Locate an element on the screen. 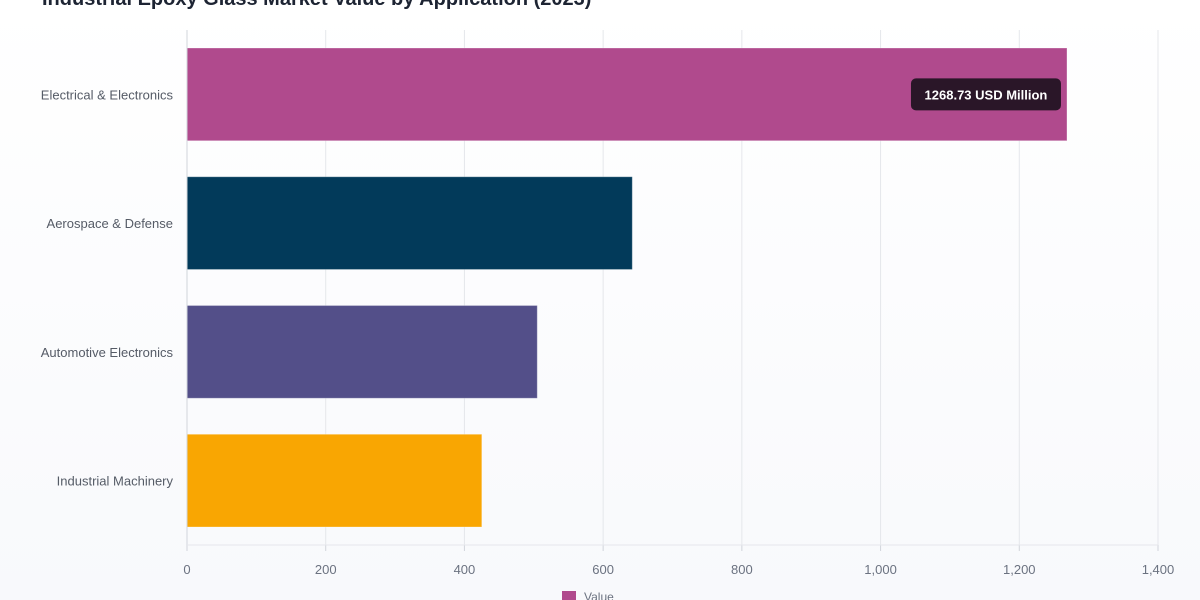 Image resolution: width=1200 pixels, height=600 pixels. x-tick-label: 400 is located at coordinates (465, 569).